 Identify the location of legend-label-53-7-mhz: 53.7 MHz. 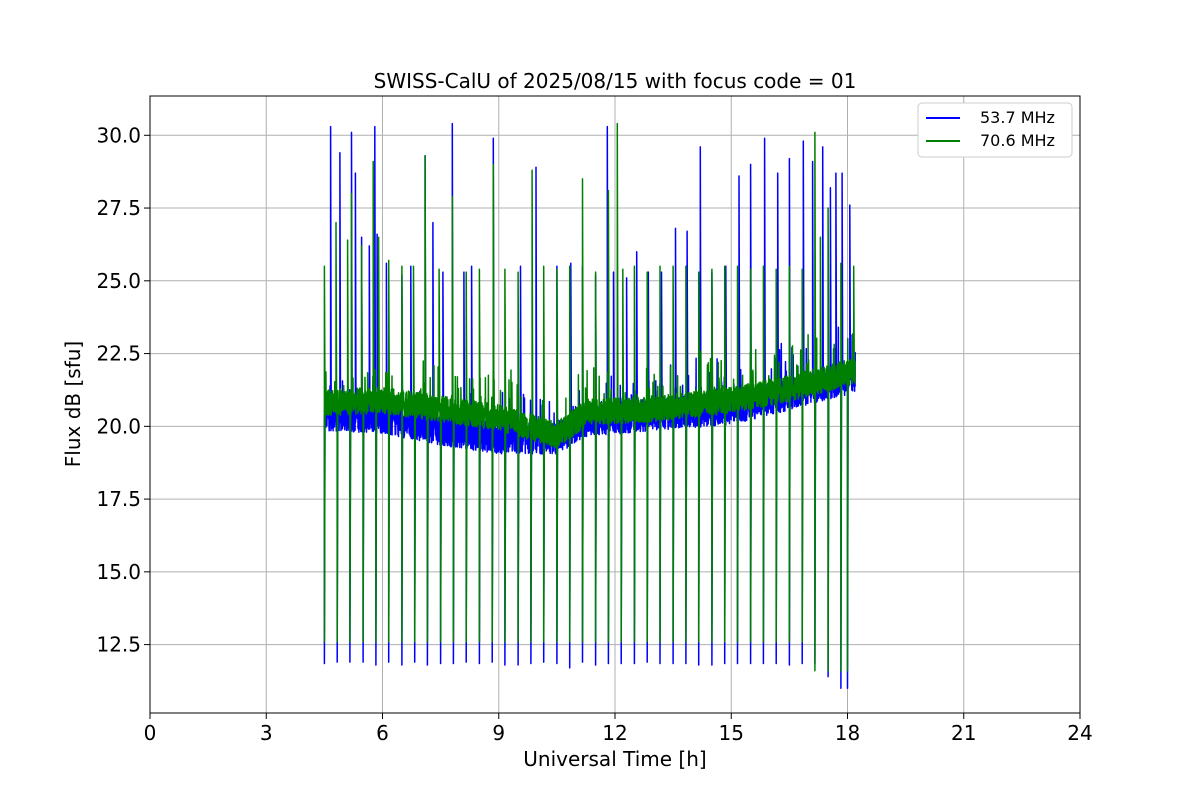
(1017, 117).